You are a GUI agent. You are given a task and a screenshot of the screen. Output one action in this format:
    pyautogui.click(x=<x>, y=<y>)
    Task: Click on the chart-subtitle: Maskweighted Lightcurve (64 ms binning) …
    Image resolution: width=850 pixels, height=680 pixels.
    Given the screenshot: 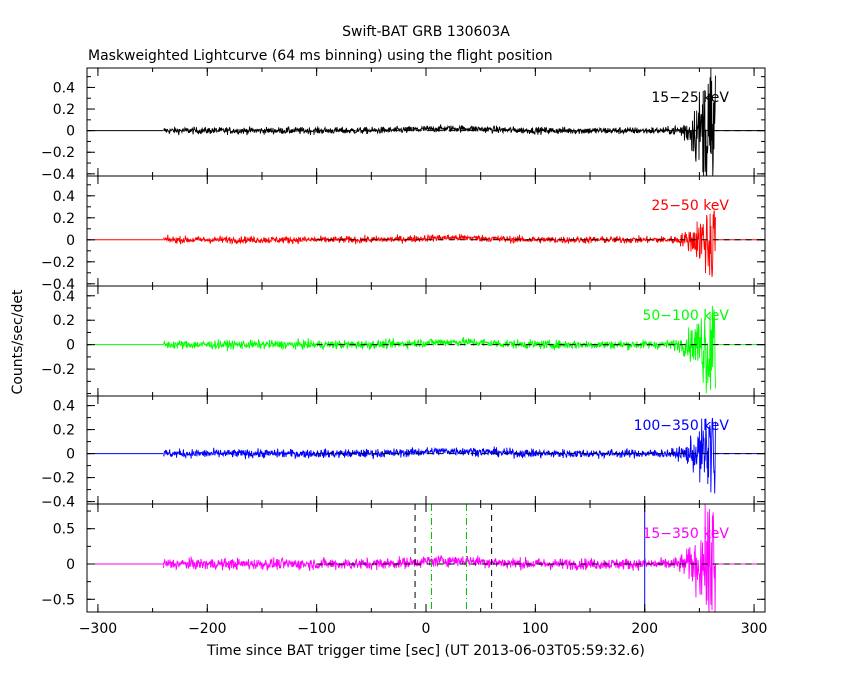 What is the action you would take?
    pyautogui.click(x=320, y=56)
    